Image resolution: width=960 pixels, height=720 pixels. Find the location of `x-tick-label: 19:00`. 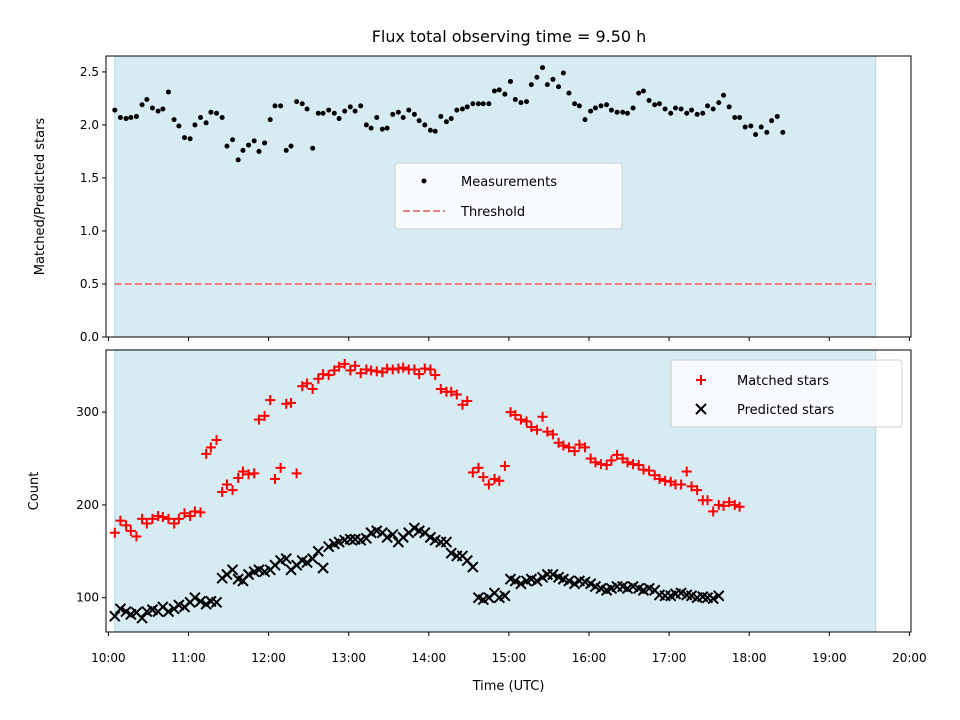

x-tick-label: 19:00 is located at coordinates (829, 658).